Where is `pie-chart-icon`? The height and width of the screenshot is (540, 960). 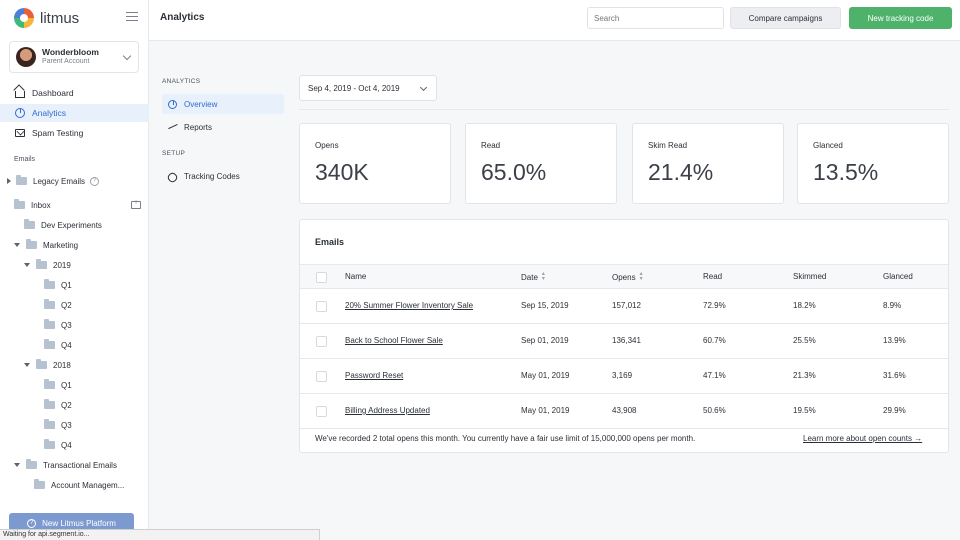
pie-chart-icon is located at coordinates (20, 113).